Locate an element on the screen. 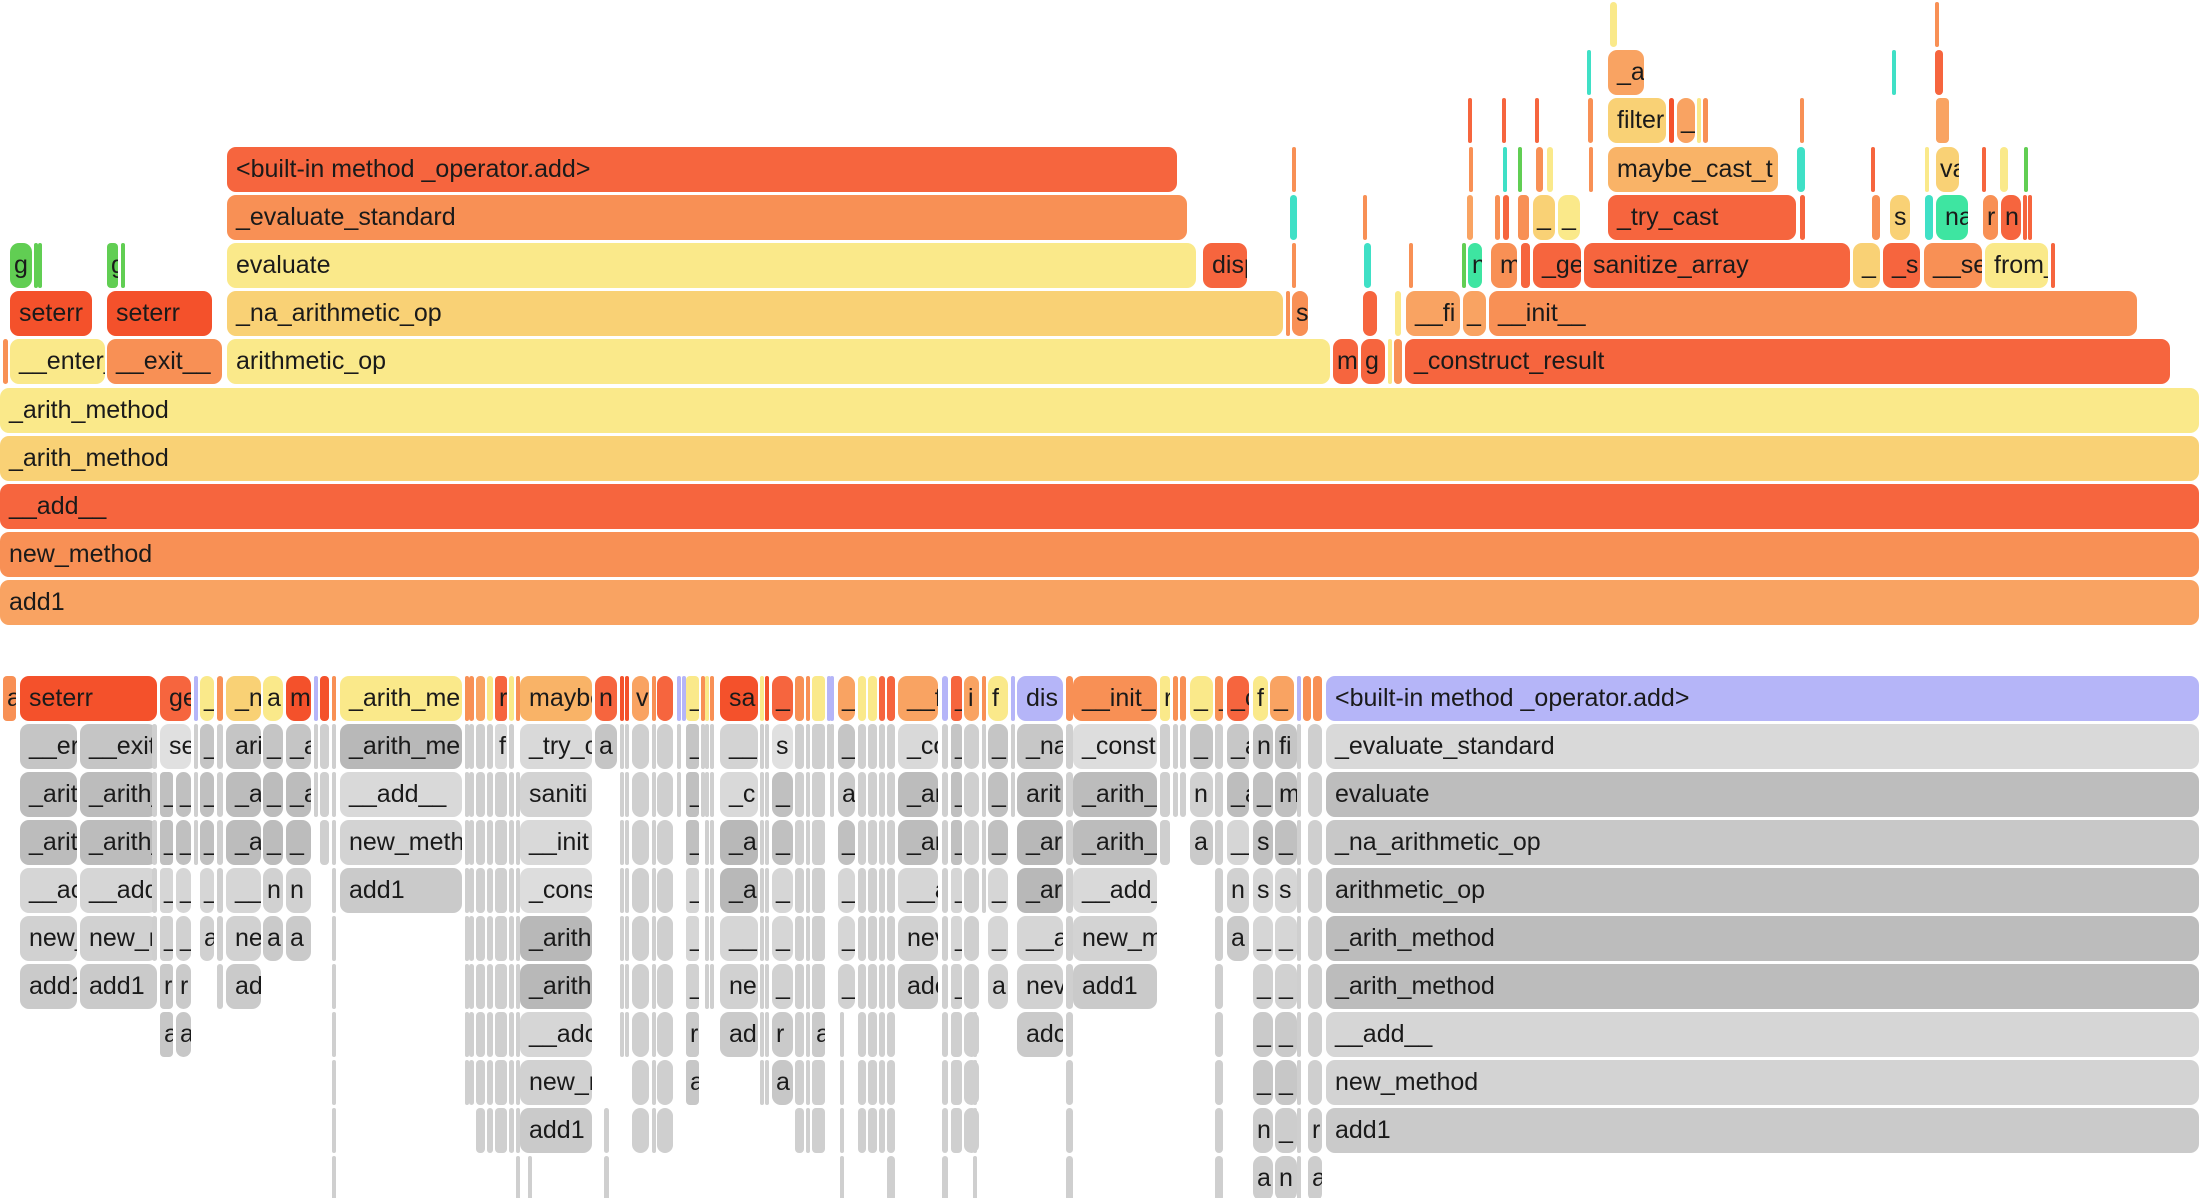 This screenshot has width=2206, height=1198. caller-cell: ari is located at coordinates (243, 746).